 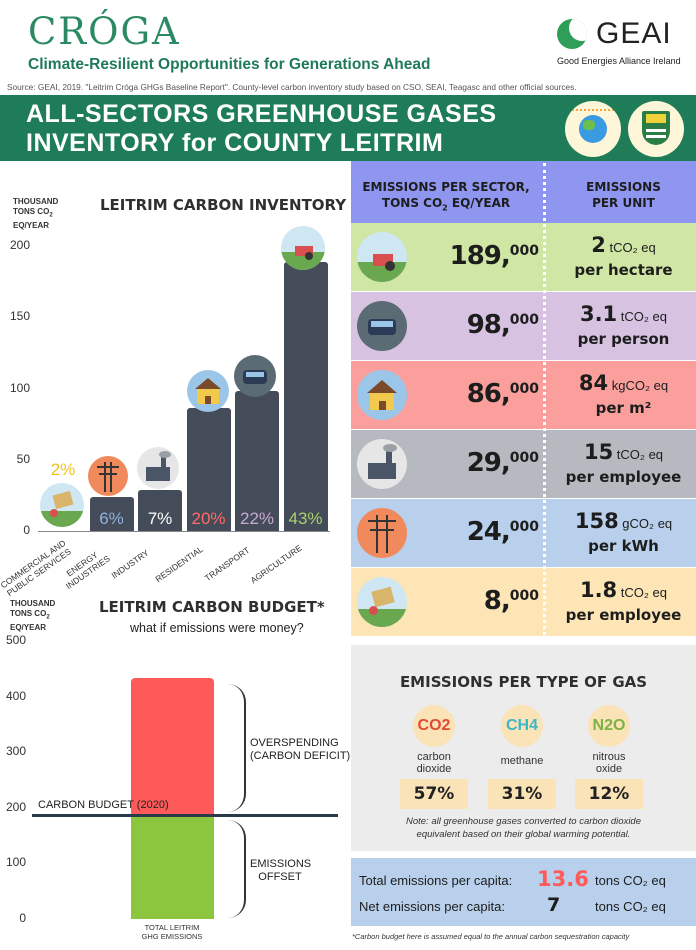 I want to click on ch4-name-1: methane, so click(x=522, y=761).